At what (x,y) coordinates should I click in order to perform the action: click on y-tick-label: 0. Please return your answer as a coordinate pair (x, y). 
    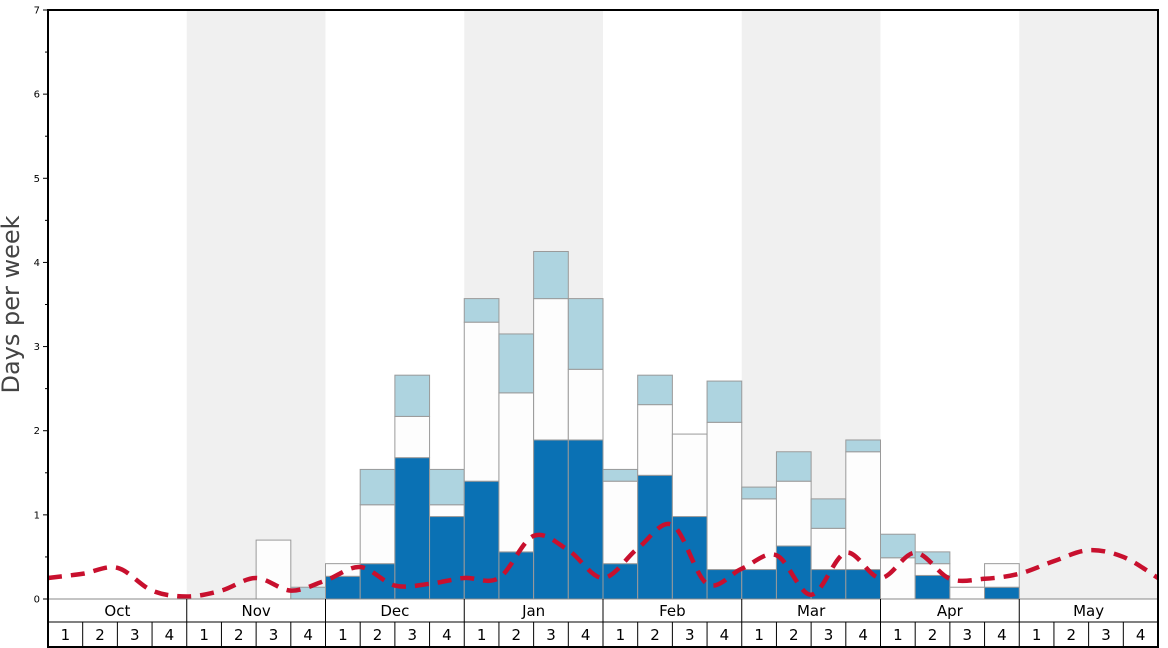
    Looking at the image, I should click on (37, 600).